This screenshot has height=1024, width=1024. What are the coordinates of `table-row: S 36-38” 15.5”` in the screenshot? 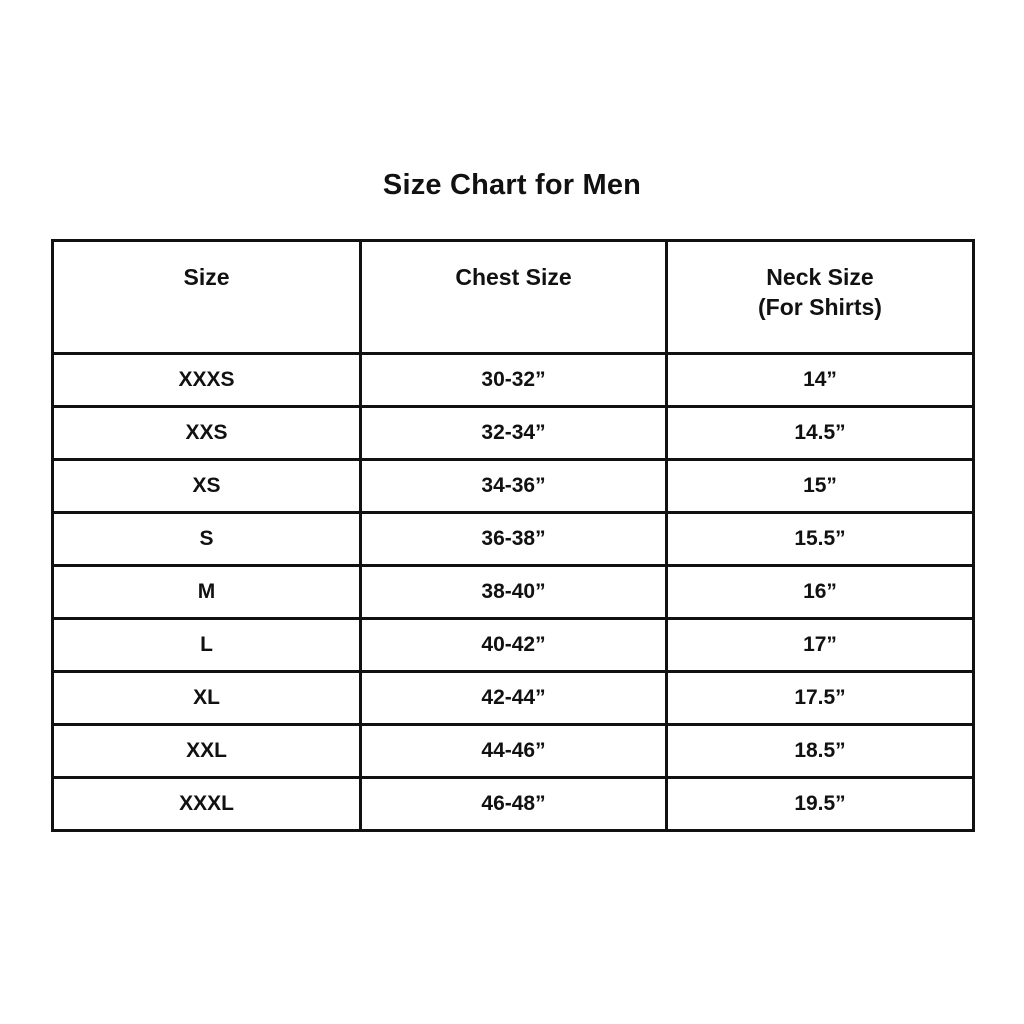 It's located at (513, 539).